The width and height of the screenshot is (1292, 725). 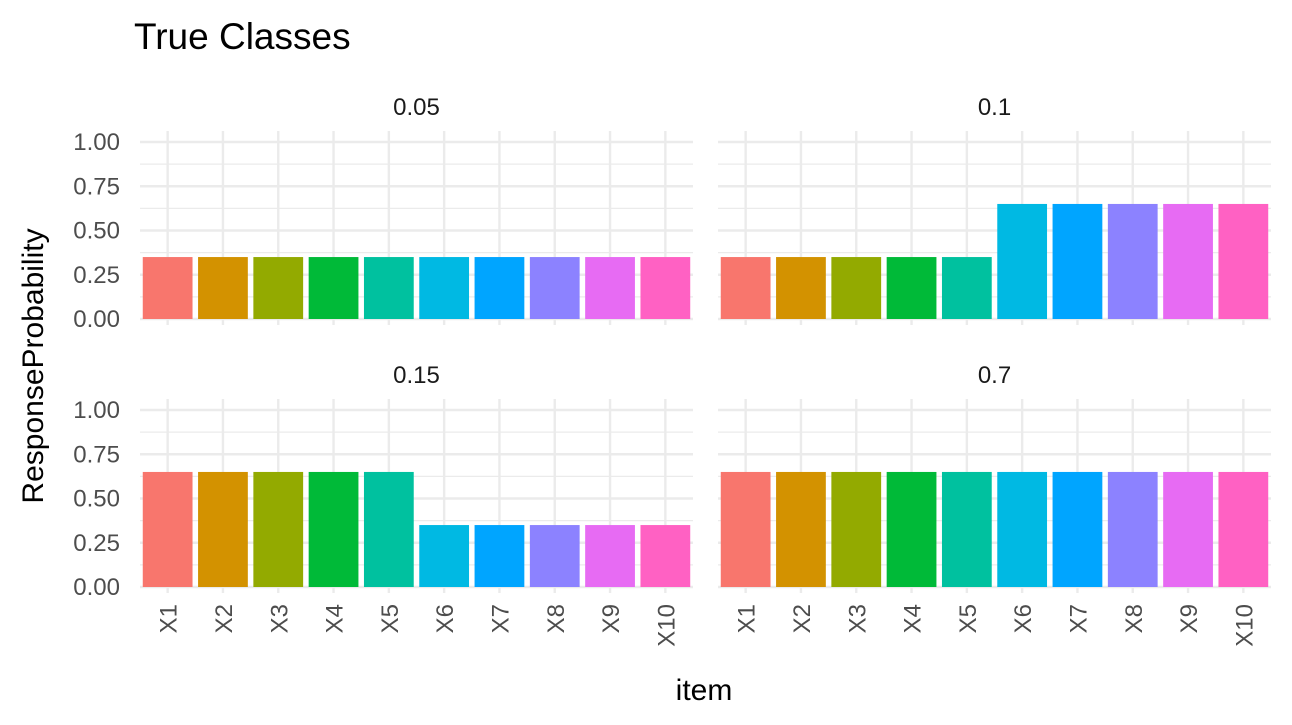 I want to click on facet-strip-label: 0.1, so click(x=994, y=107).